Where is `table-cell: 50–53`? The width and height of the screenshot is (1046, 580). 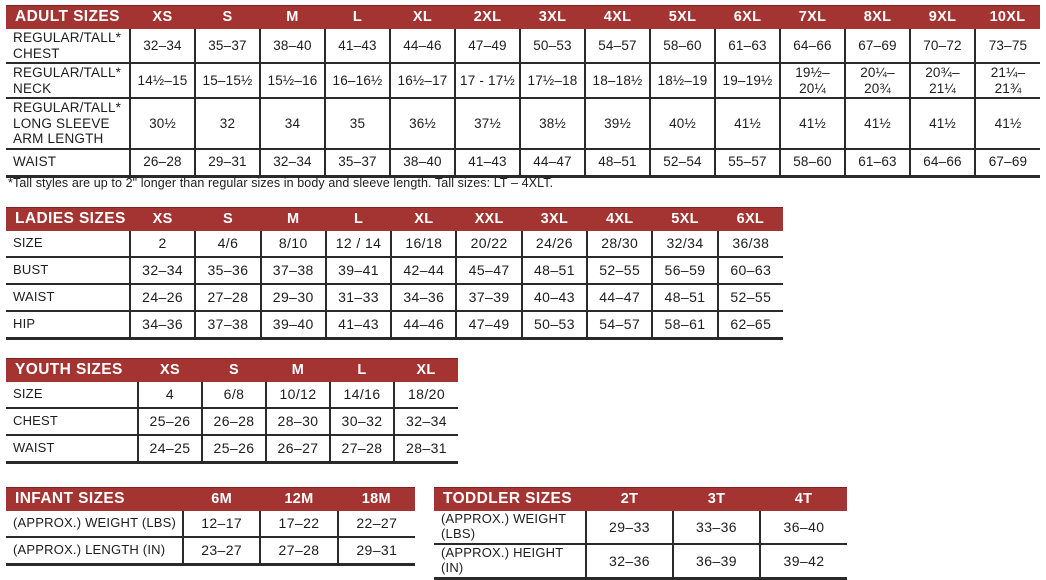
table-cell: 50–53 is located at coordinates (552, 46).